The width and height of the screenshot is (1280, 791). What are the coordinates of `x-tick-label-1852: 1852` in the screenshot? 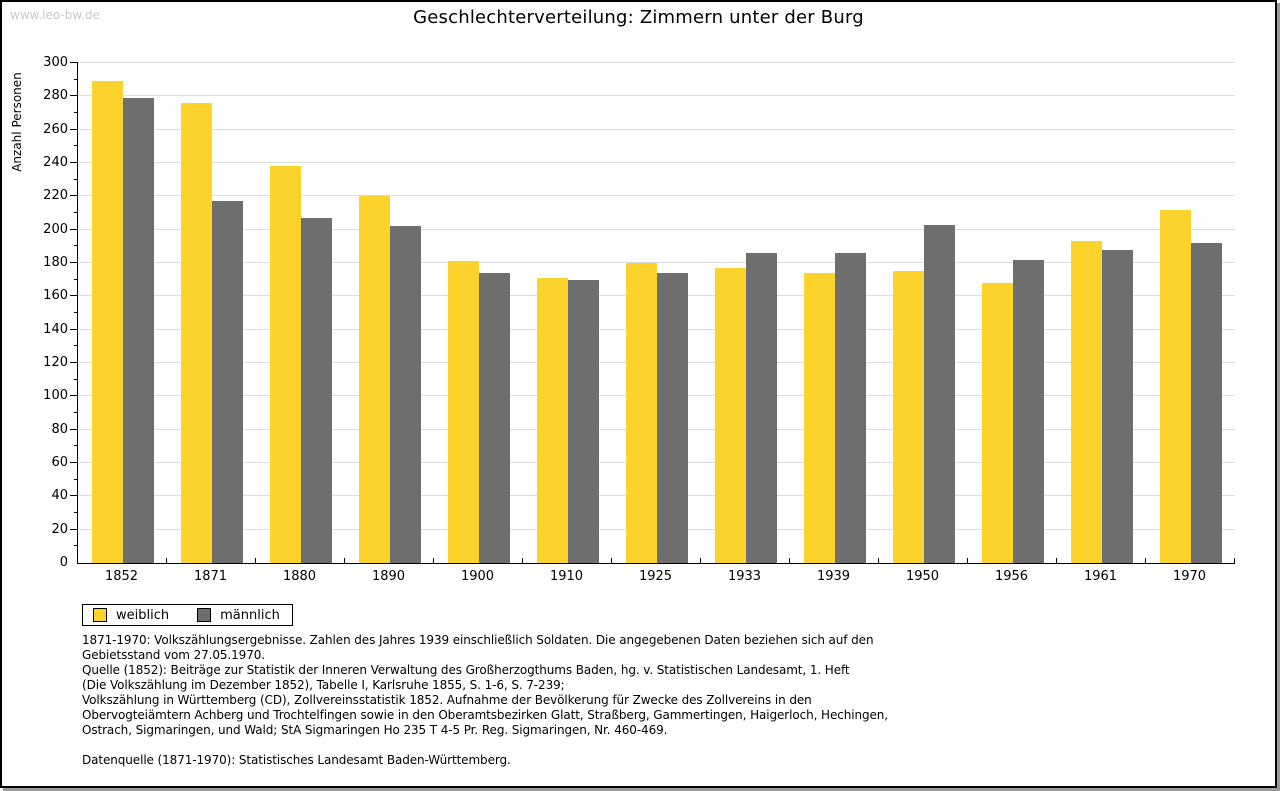 It's located at (121, 576).